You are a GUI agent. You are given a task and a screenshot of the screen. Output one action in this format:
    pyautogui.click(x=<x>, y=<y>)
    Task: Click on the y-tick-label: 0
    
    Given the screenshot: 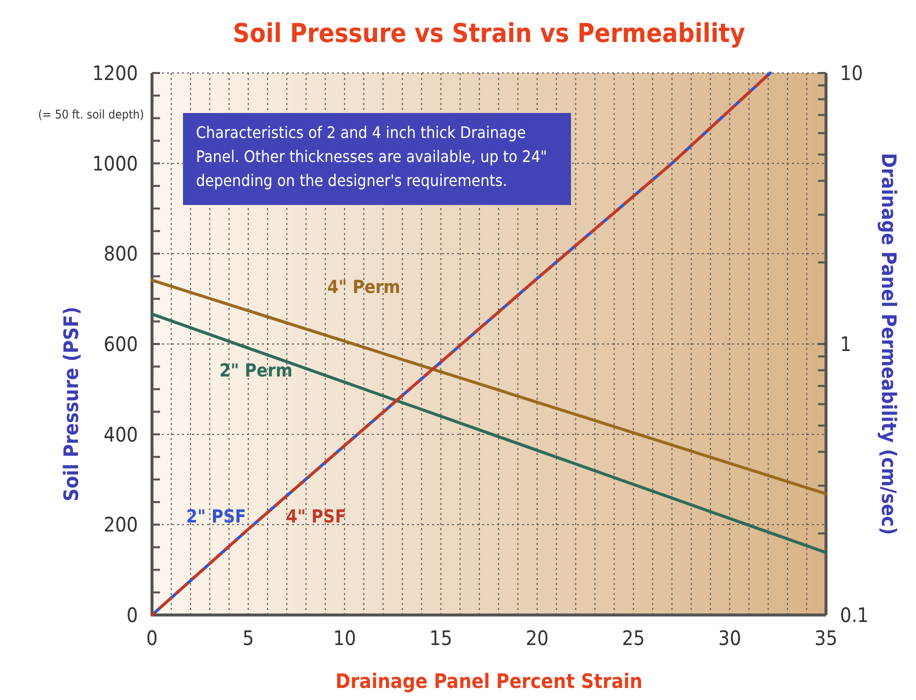 What is the action you would take?
    pyautogui.click(x=132, y=615)
    